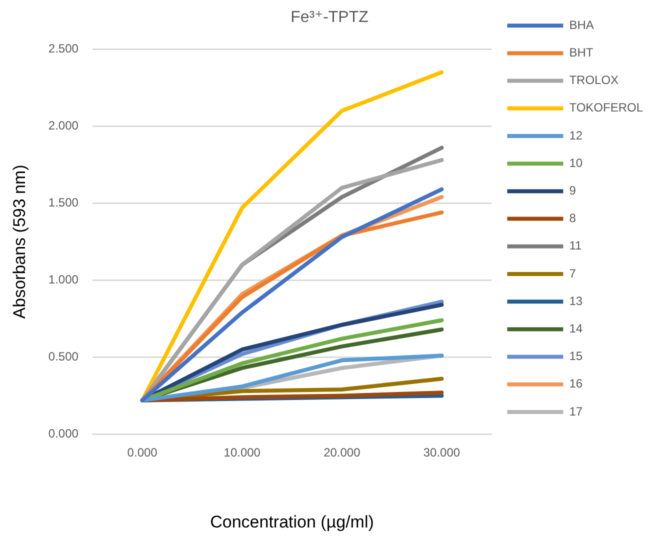 The height and width of the screenshot is (537, 659). What do you see at coordinates (594, 80) in the screenshot?
I see `legend-label: TROLOX` at bounding box center [594, 80].